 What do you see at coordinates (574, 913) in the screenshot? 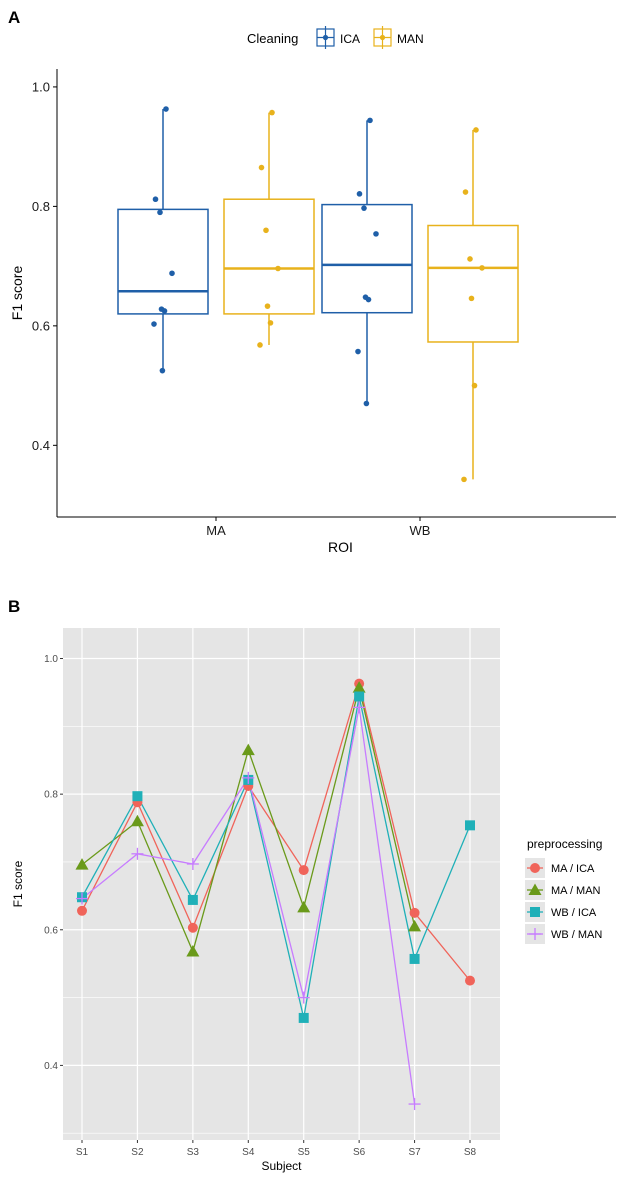
I see `legend-label: WB / ICA` at bounding box center [574, 913].